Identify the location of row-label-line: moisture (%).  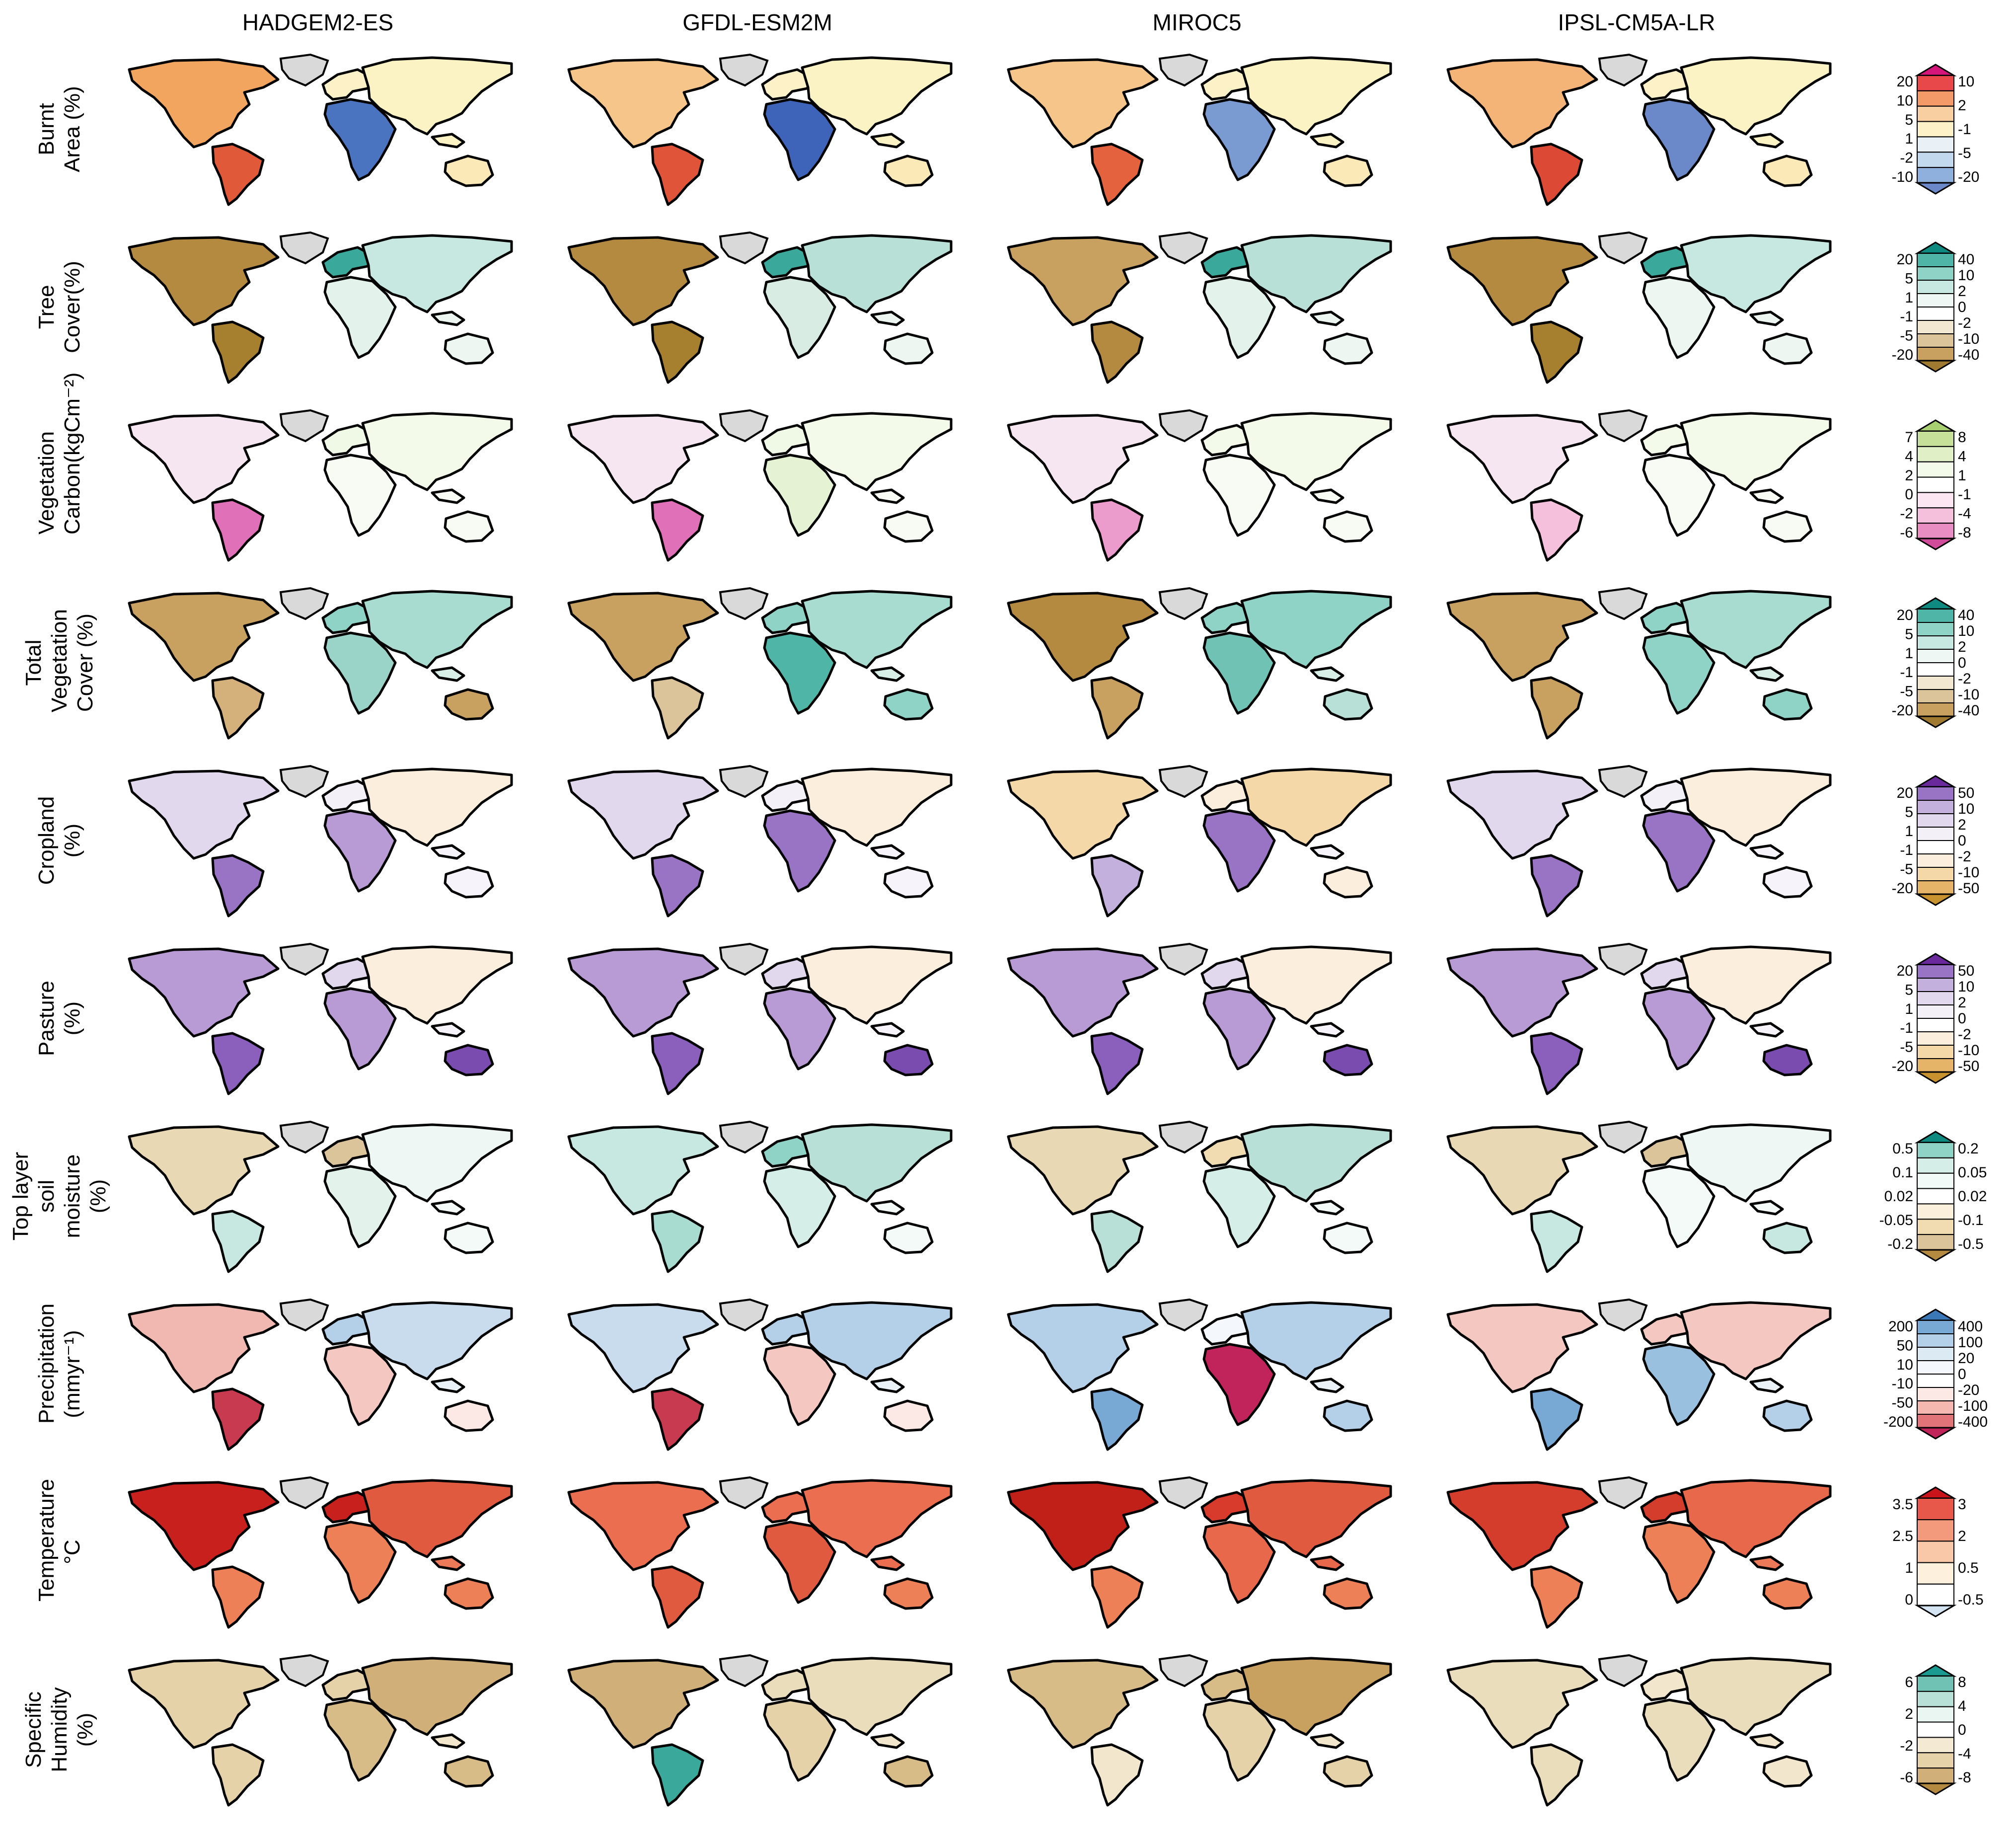
(85, 1196).